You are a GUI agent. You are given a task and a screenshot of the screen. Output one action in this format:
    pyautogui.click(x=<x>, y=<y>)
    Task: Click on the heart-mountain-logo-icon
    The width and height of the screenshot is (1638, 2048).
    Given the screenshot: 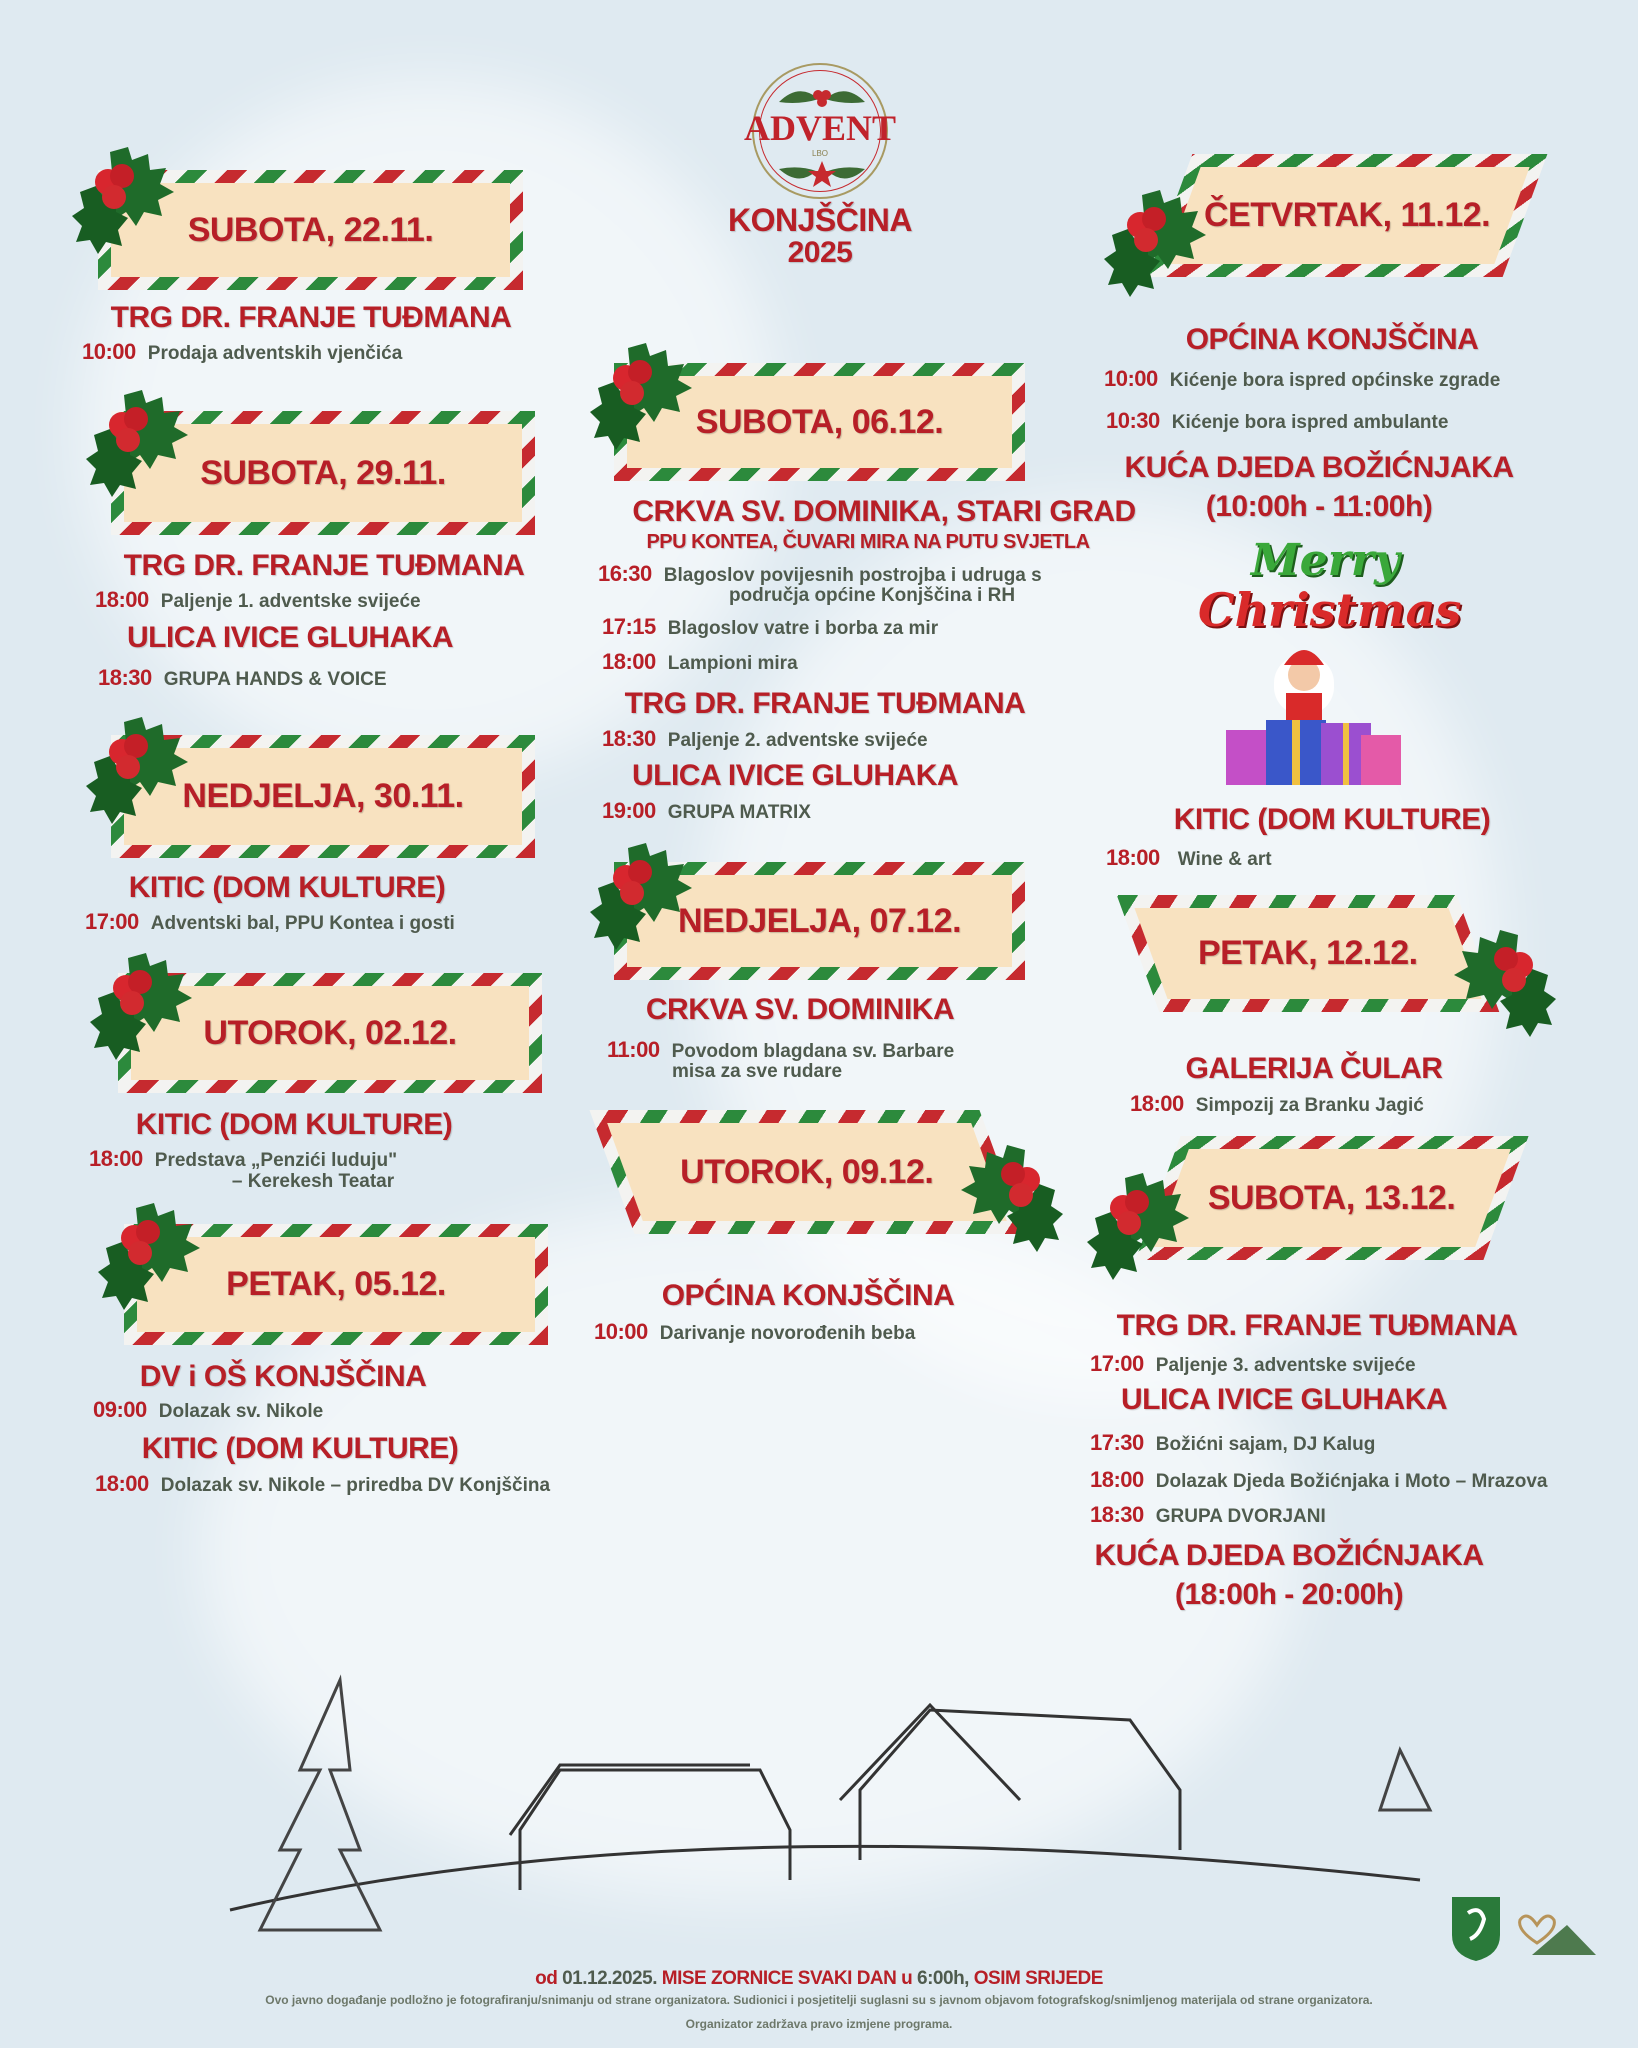 What is the action you would take?
    pyautogui.click(x=1557, y=1934)
    